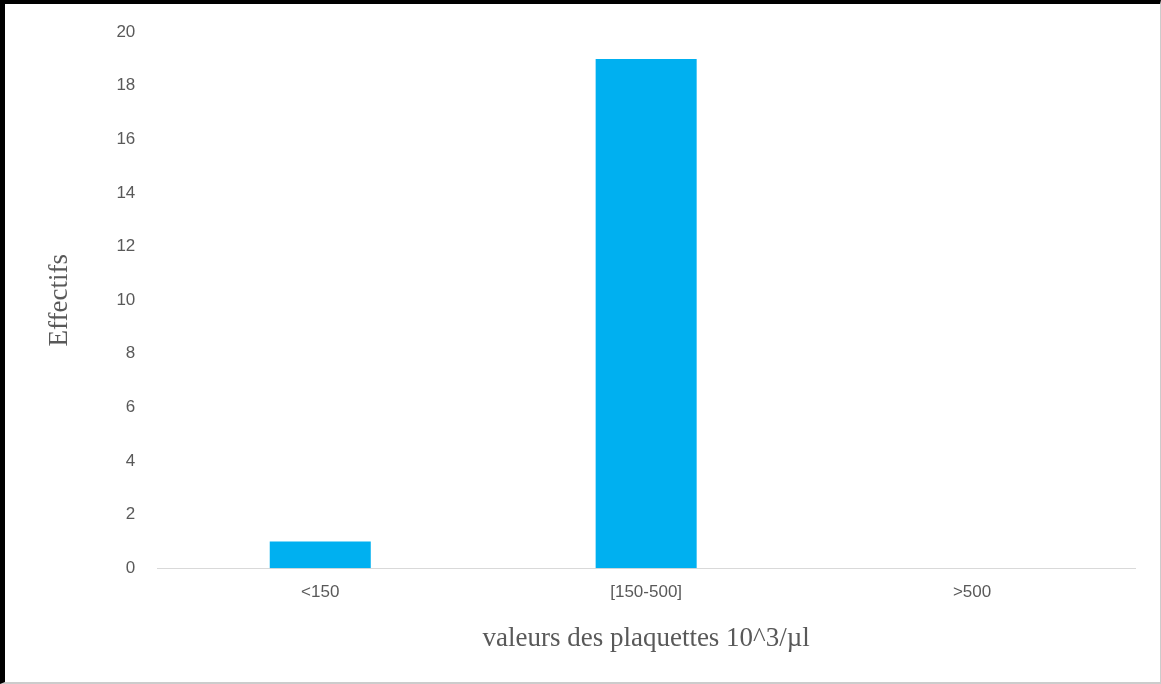 Image resolution: width=1161 pixels, height=684 pixels. I want to click on y-tick-label: 8, so click(130, 353).